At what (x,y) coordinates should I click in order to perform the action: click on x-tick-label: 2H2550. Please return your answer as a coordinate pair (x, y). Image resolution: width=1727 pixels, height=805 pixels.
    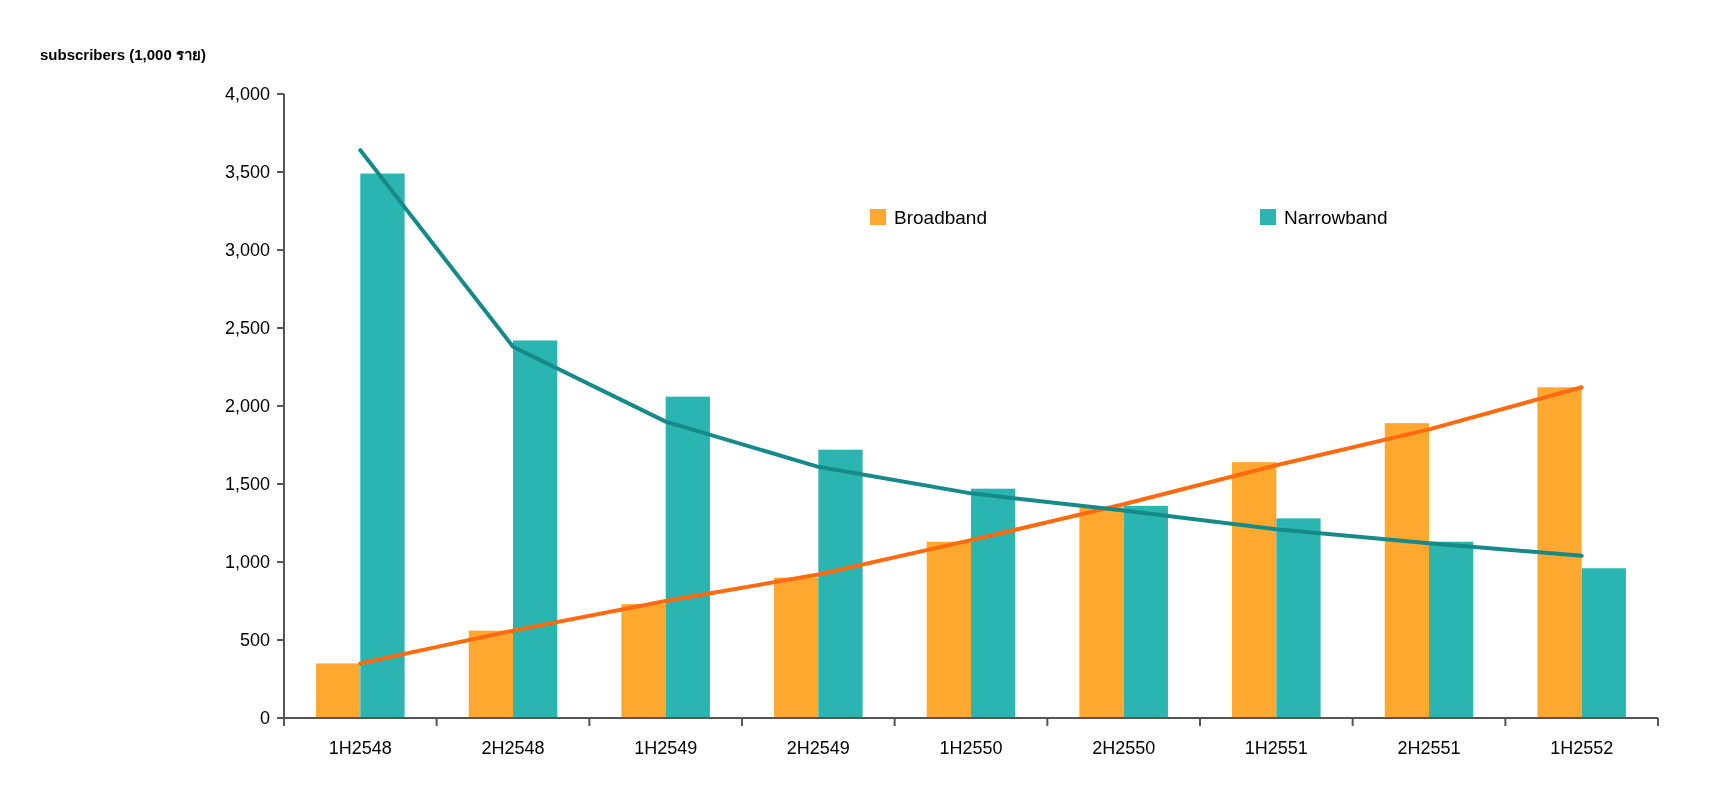
    Looking at the image, I should click on (1124, 748).